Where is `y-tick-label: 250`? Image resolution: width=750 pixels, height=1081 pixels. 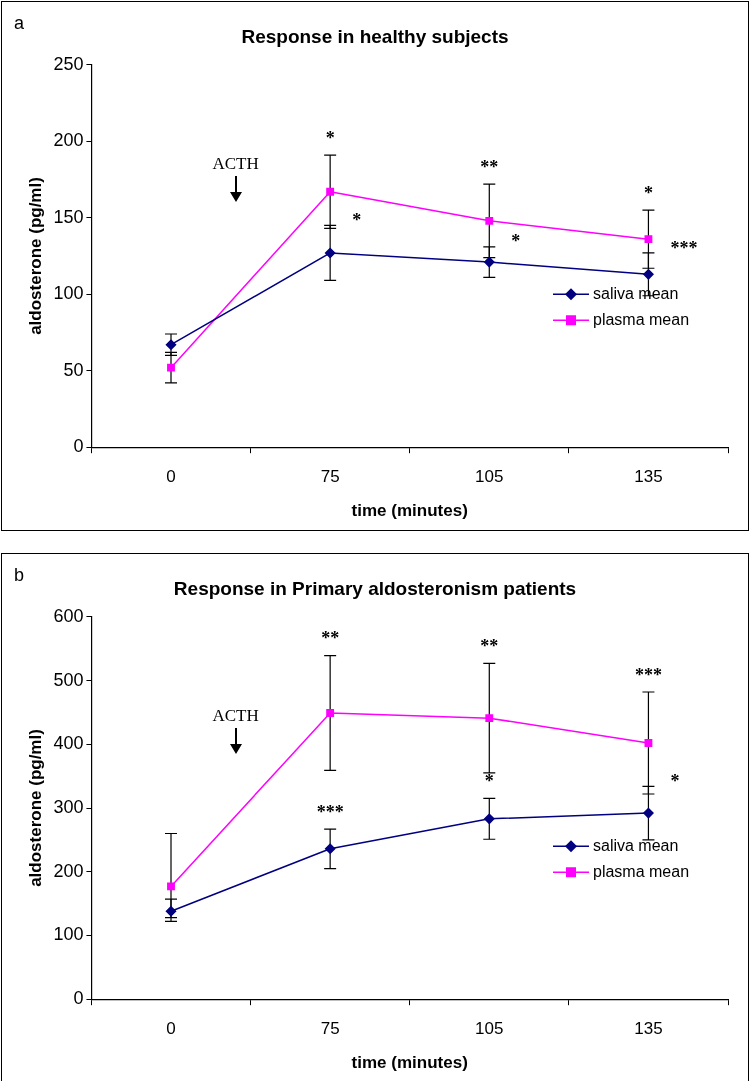 y-tick-label: 250 is located at coordinates (68, 63).